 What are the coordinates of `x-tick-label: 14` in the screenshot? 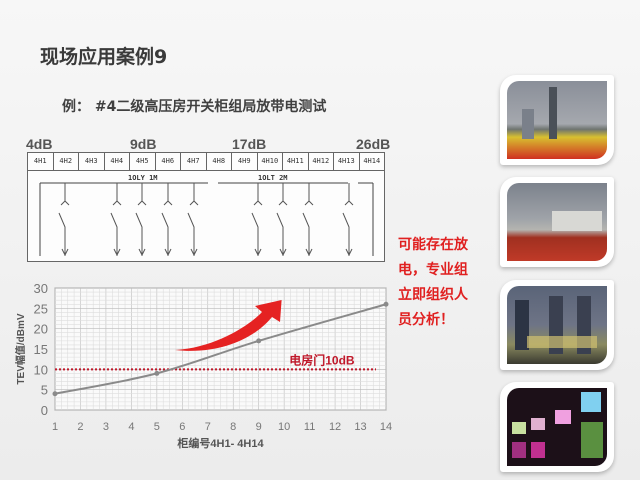 It's located at (386, 427).